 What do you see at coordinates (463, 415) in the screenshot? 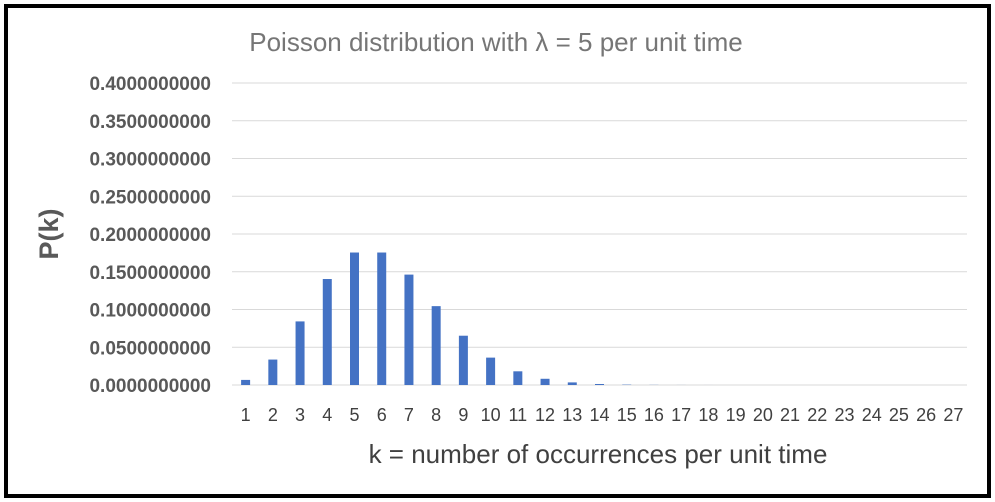
I see `x-tick-label: 9` at bounding box center [463, 415].